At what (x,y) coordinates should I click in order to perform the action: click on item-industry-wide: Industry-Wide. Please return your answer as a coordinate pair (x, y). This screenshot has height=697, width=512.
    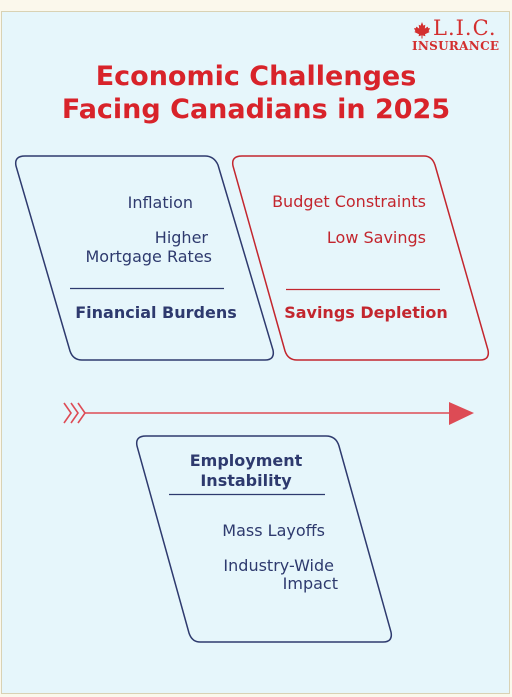
    Looking at the image, I should click on (278, 565).